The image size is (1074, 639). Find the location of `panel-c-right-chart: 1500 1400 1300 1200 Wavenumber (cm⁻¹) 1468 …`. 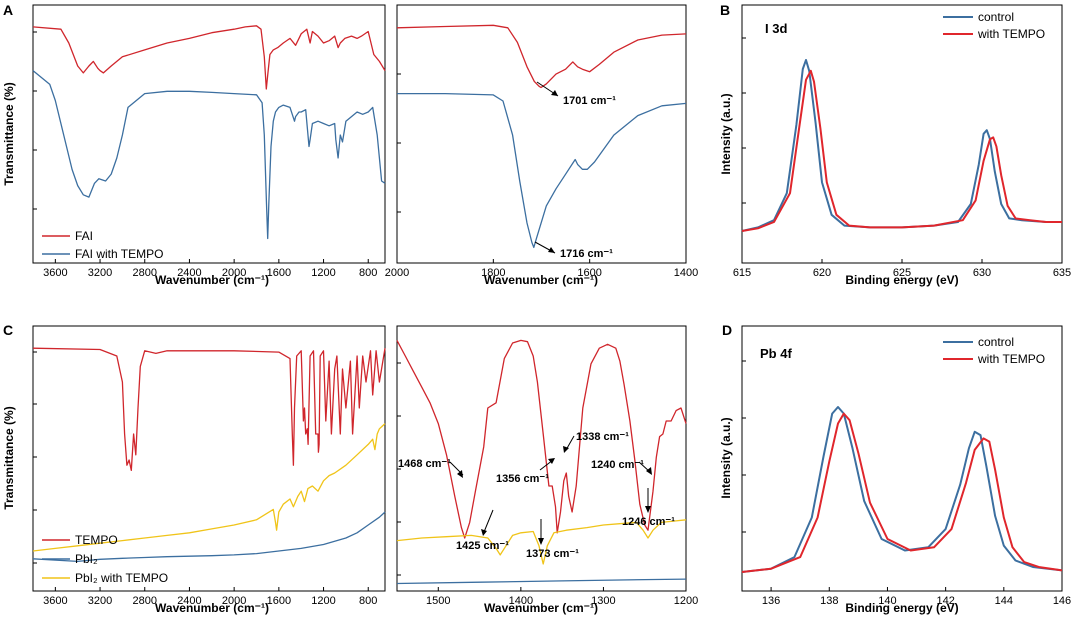

panel-c-right-chart: 1500 1400 1300 1200 Wavenumber (cm⁻¹) 1468 … is located at coordinates (547, 470).